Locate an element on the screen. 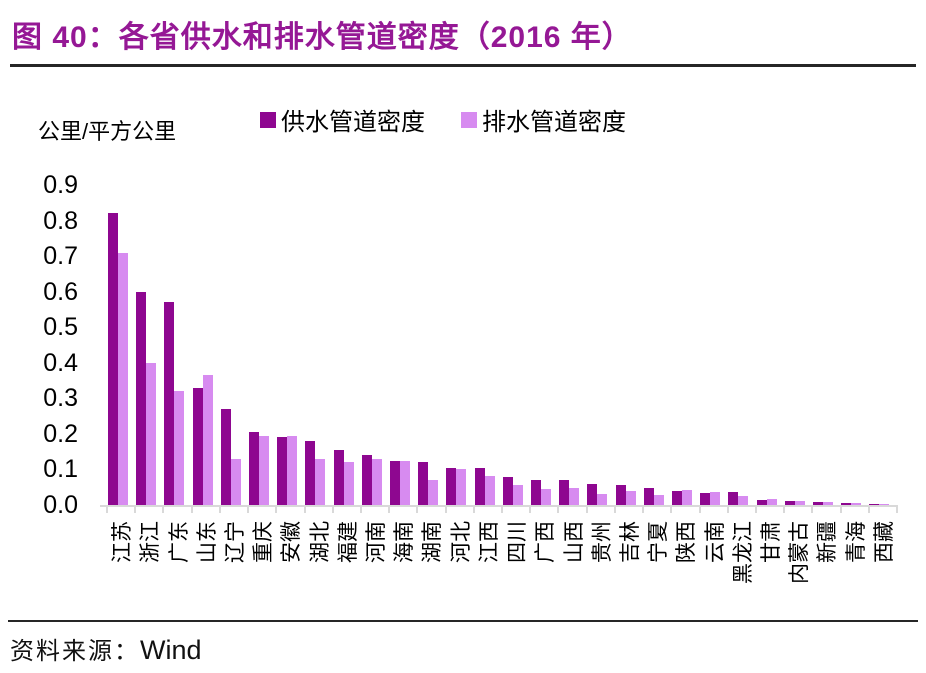  x-axis-label: 吉林 is located at coordinates (630, 542).